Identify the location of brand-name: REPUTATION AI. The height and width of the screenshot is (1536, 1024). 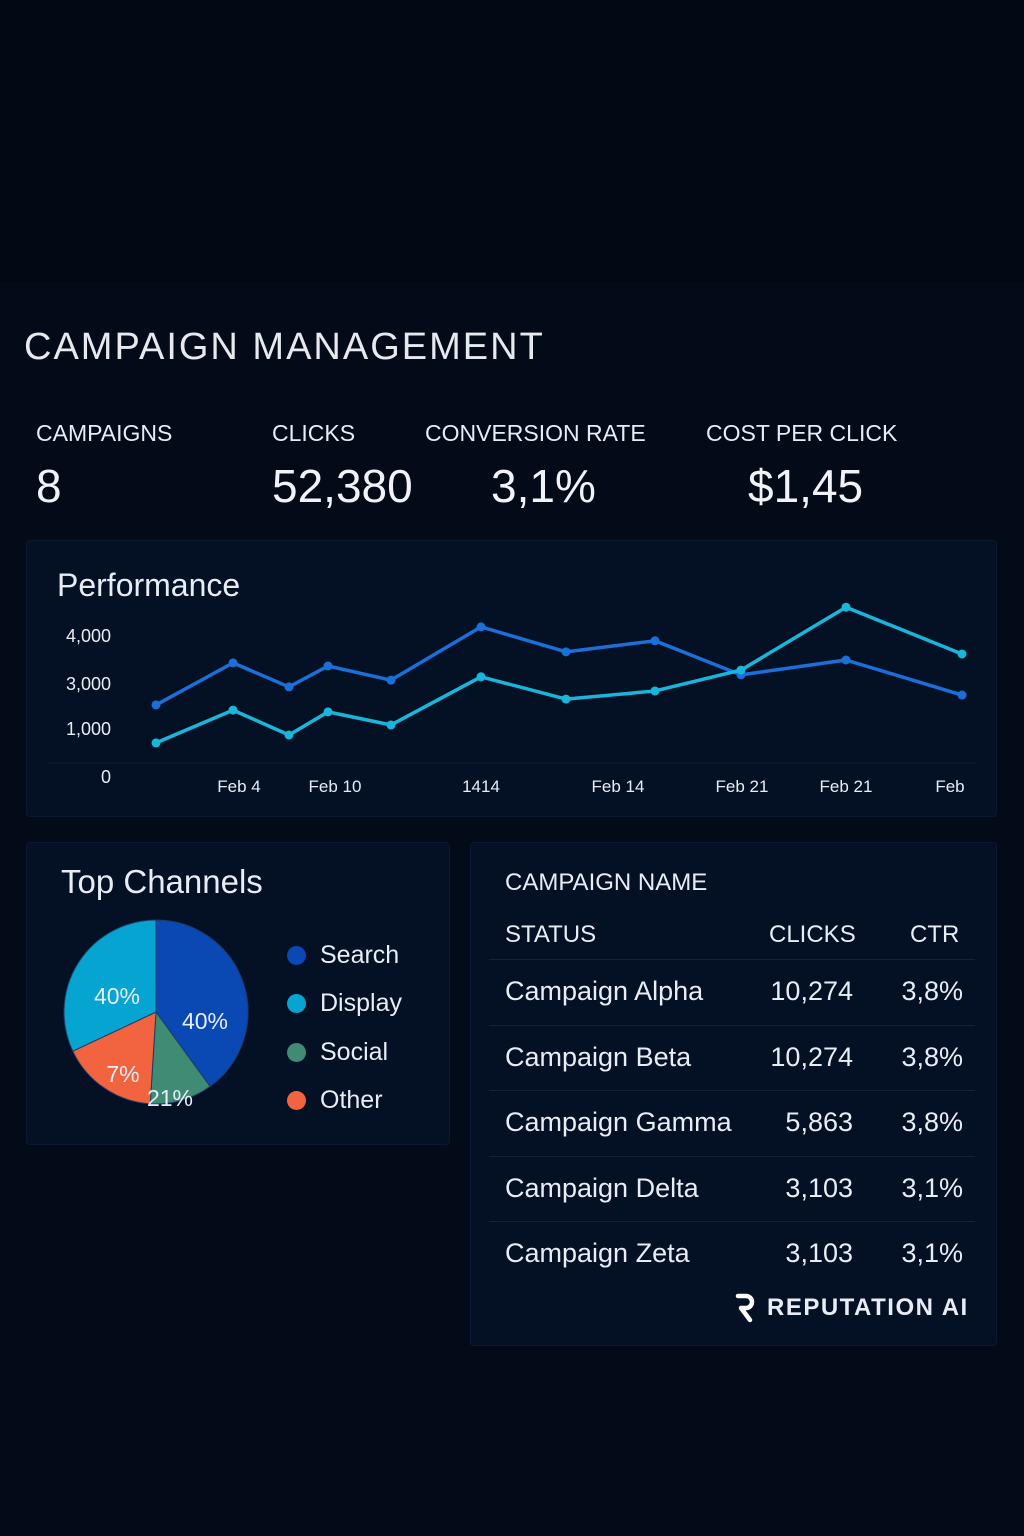
(868, 1307).